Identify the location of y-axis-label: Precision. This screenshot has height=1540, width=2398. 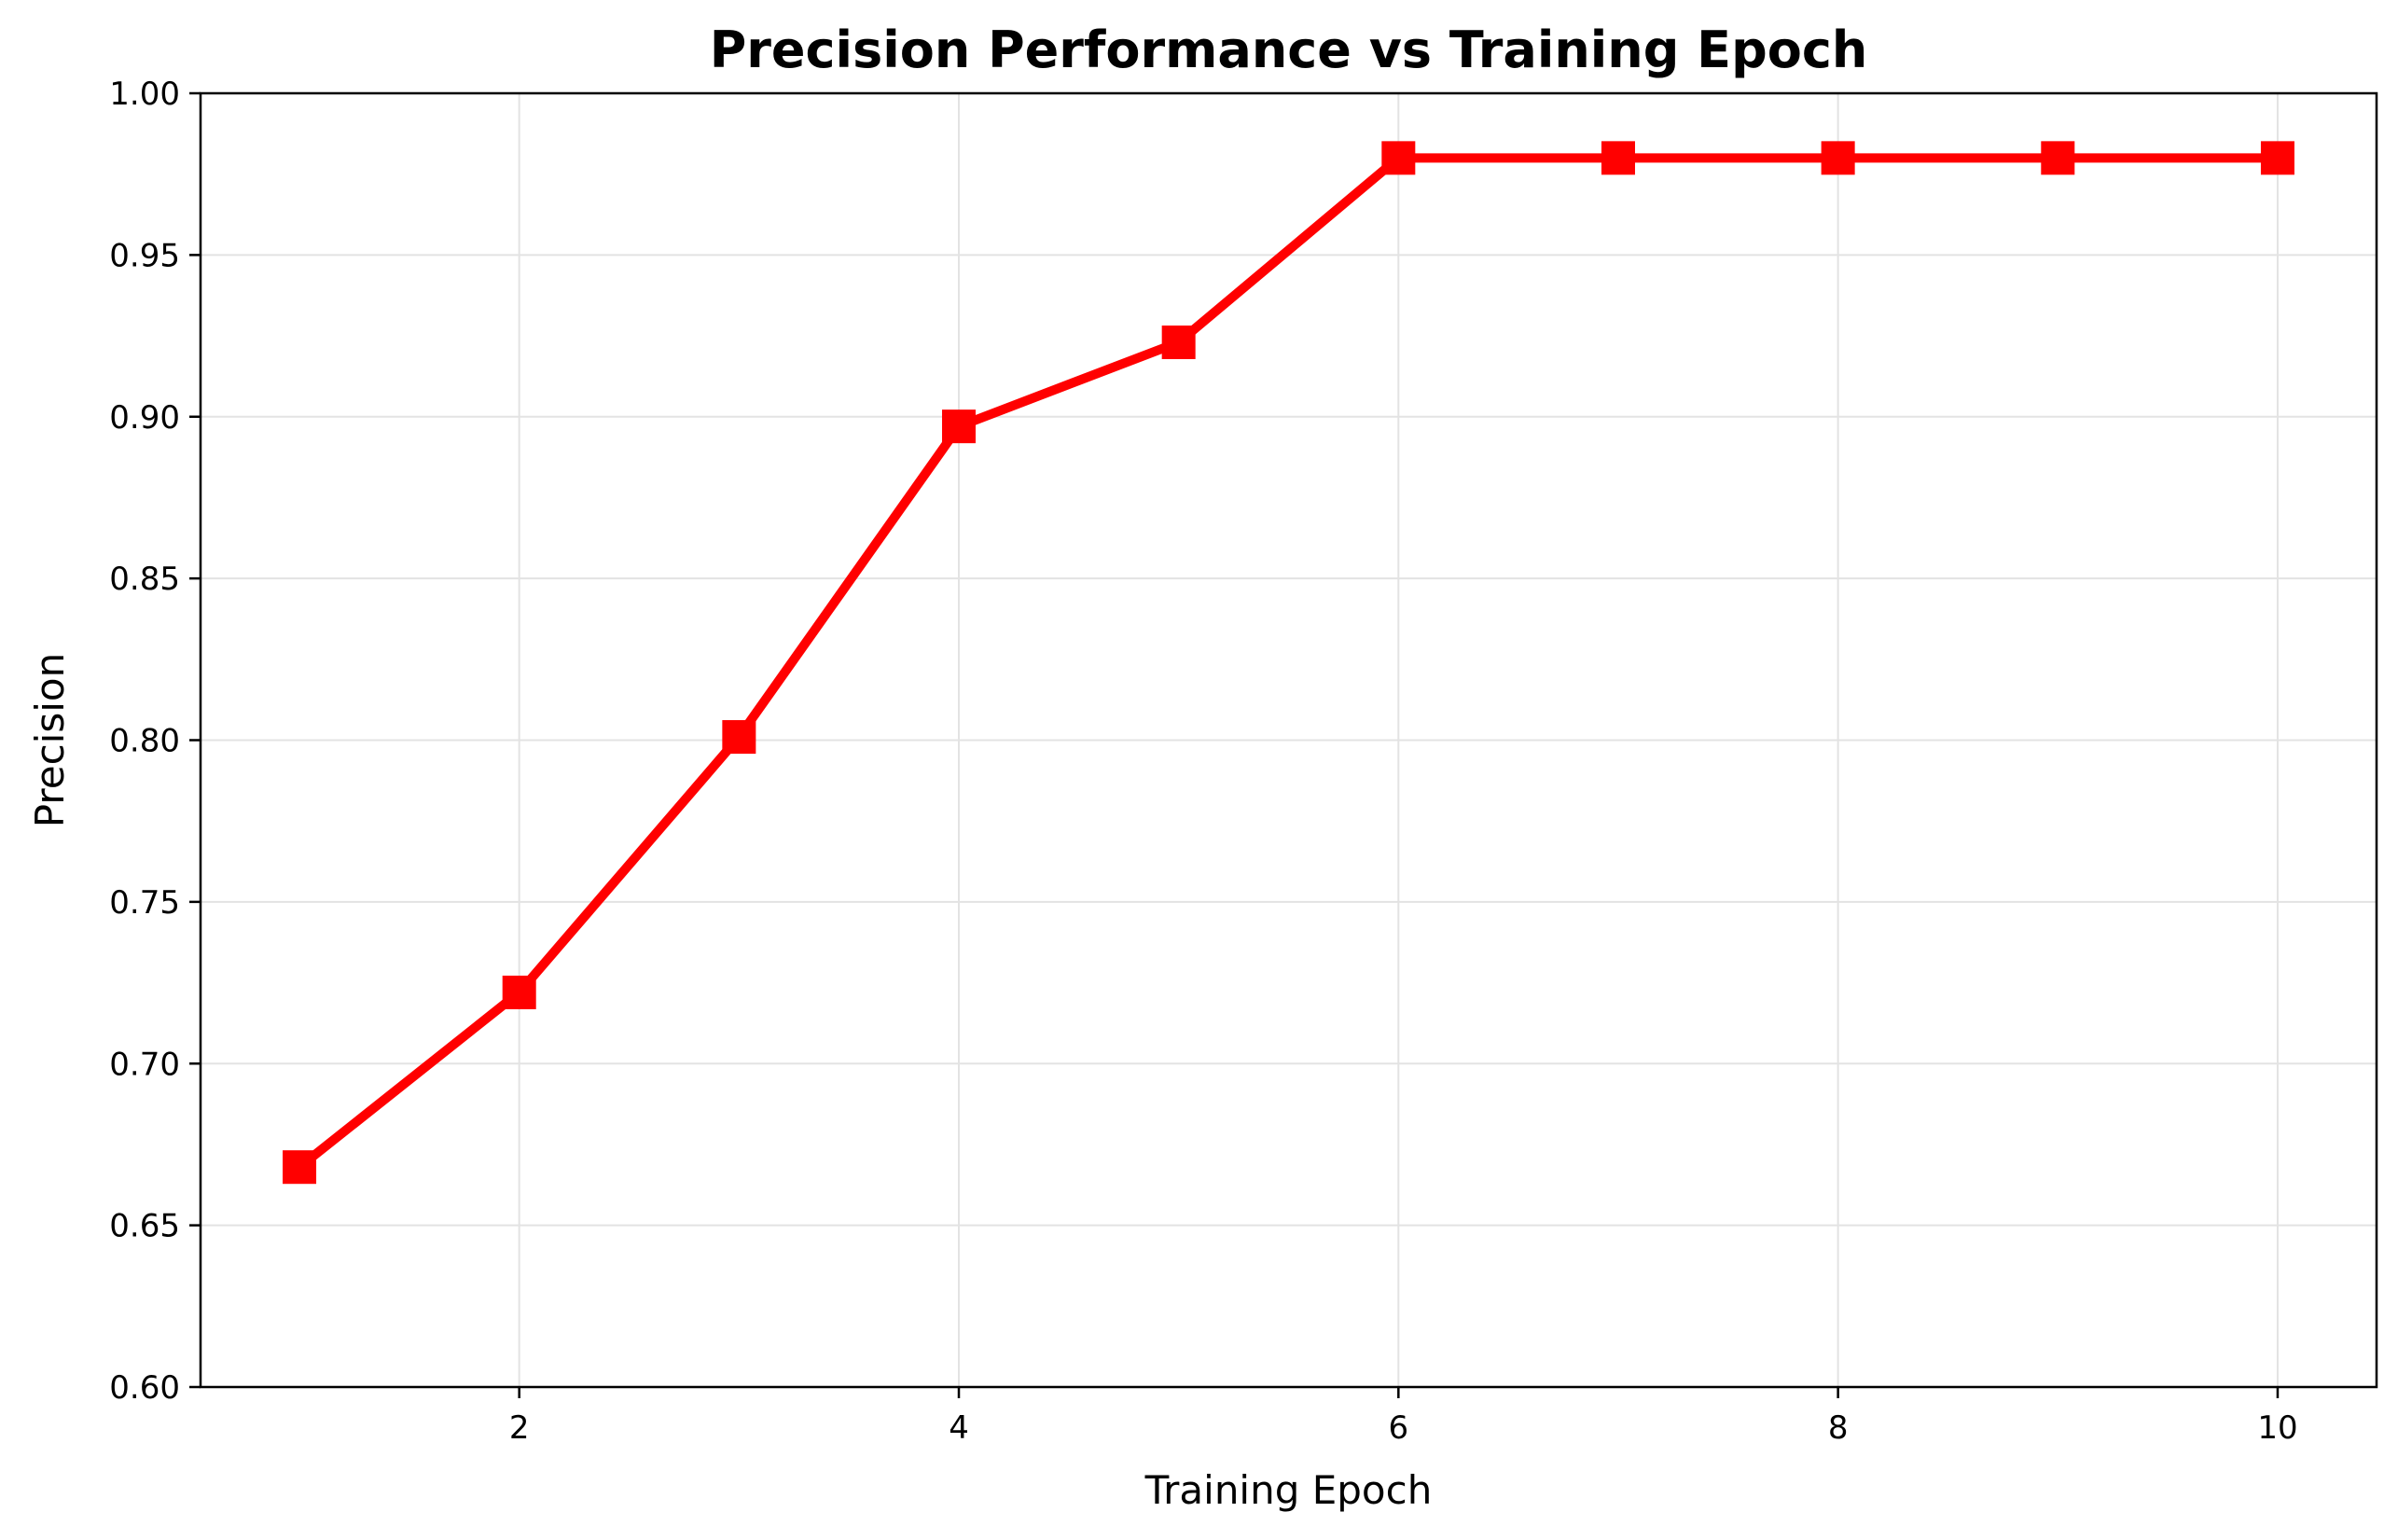
(50, 740).